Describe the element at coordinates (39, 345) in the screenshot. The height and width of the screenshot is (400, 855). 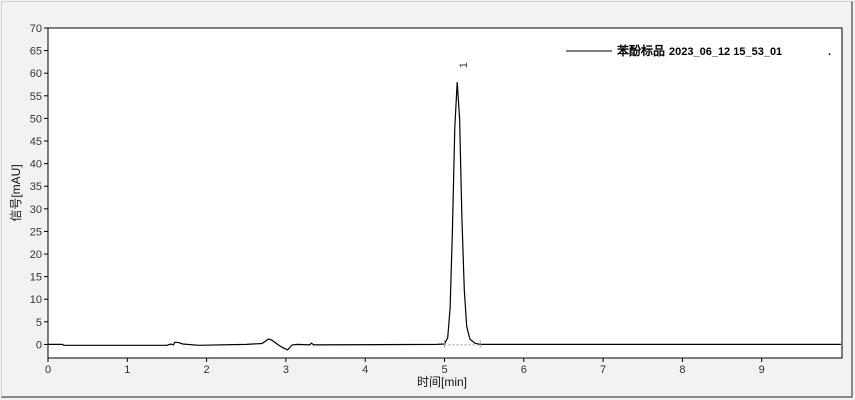
I see `y-tick-label: 0` at that location.